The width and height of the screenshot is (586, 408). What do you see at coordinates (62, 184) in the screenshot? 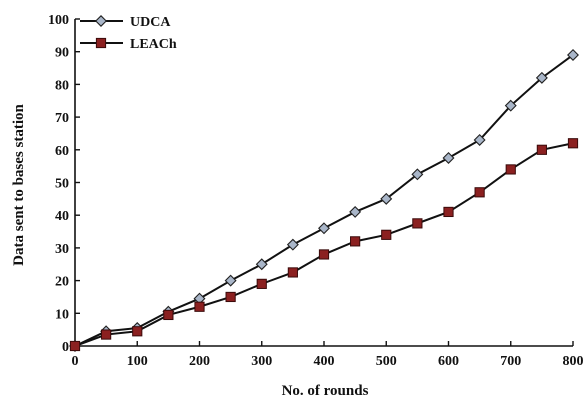
I see `y-tick-label: 50` at bounding box center [62, 184].